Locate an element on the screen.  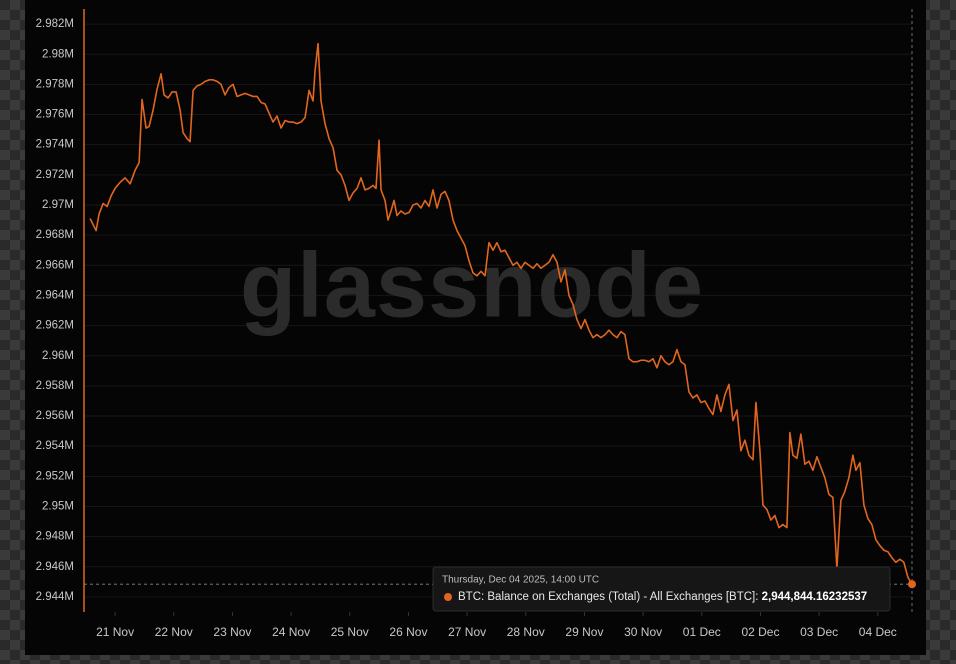
y-tick-label: 2.956M is located at coordinates (55, 416).